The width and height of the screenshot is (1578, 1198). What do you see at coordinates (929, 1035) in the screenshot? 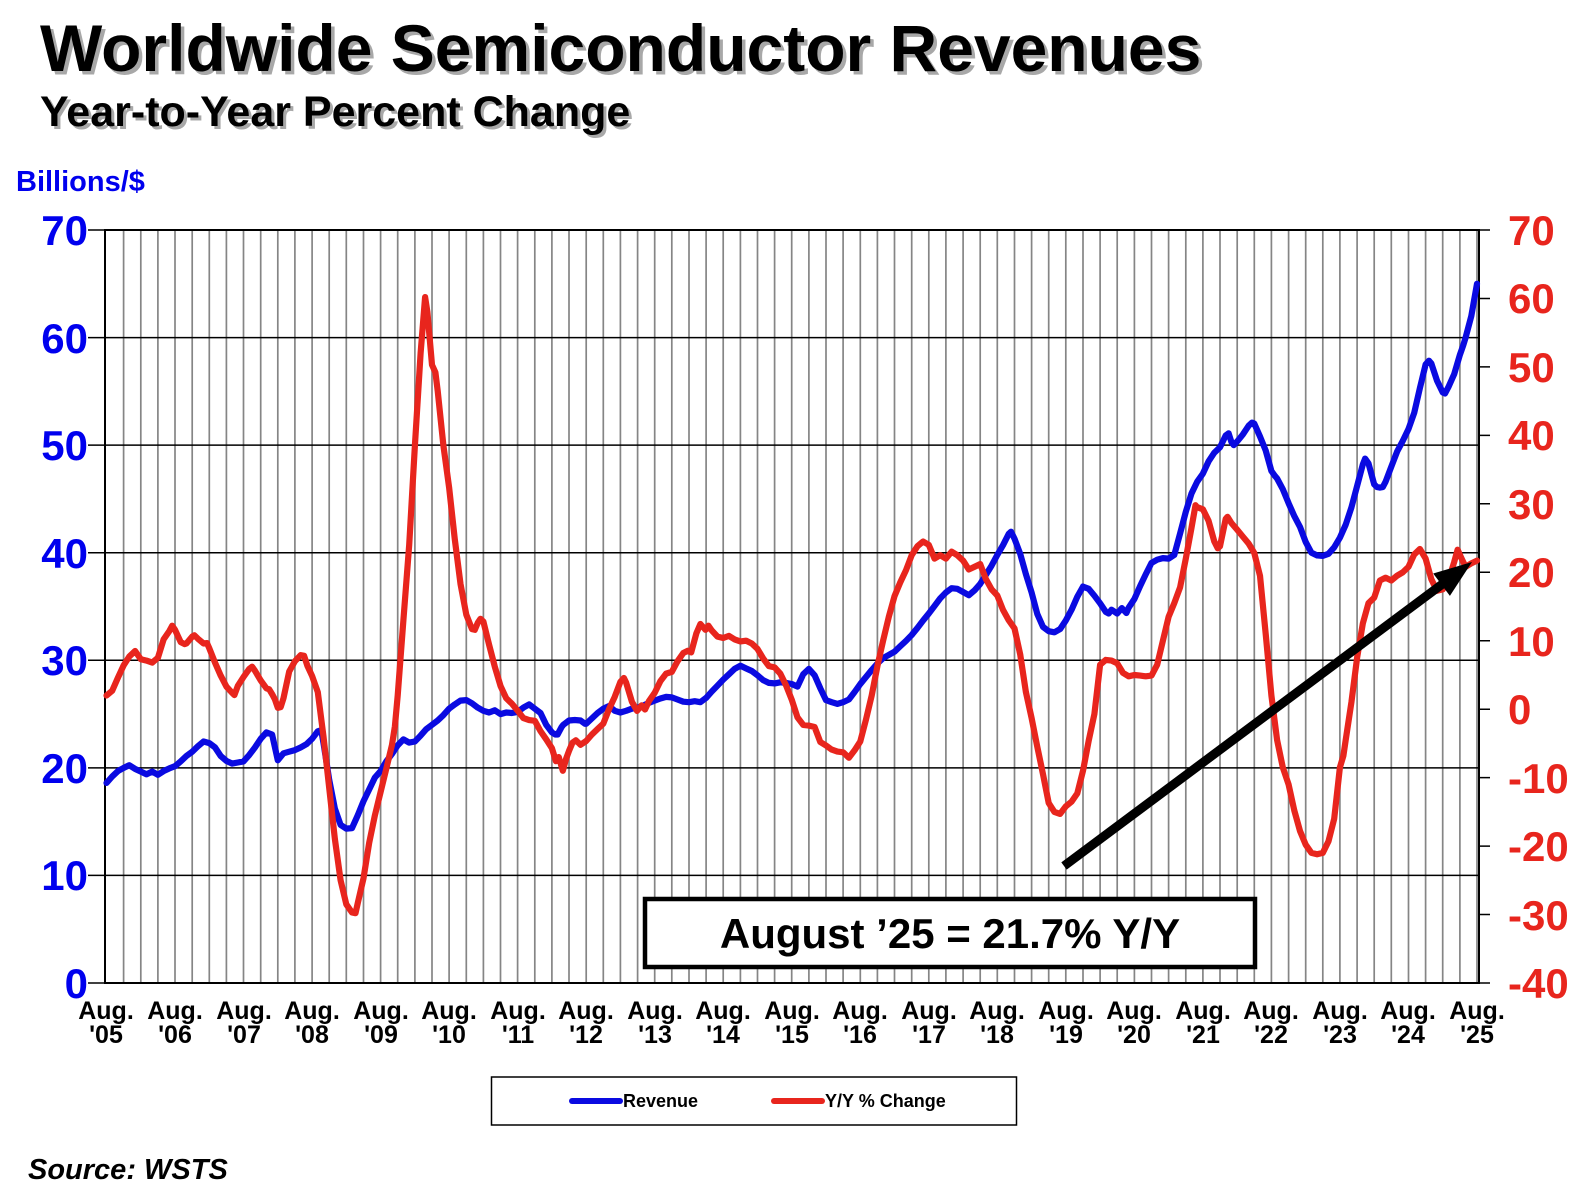
I see `svg-text: '17` at bounding box center [929, 1035].